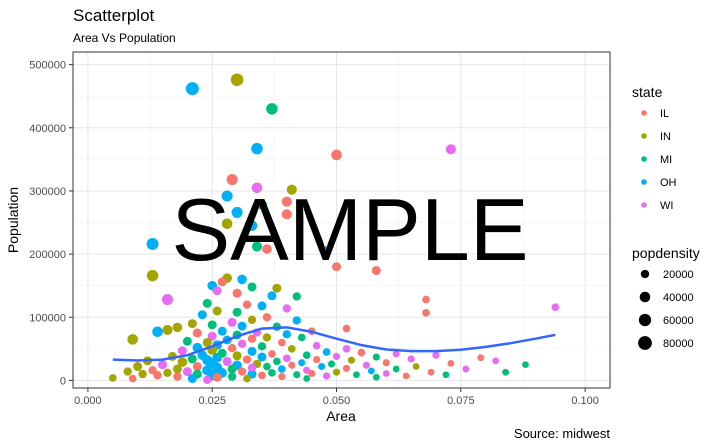 Image resolution: width=720 pixels, height=445 pixels. What do you see at coordinates (647, 92) in the screenshot?
I see `legend-state-title: state` at bounding box center [647, 92].